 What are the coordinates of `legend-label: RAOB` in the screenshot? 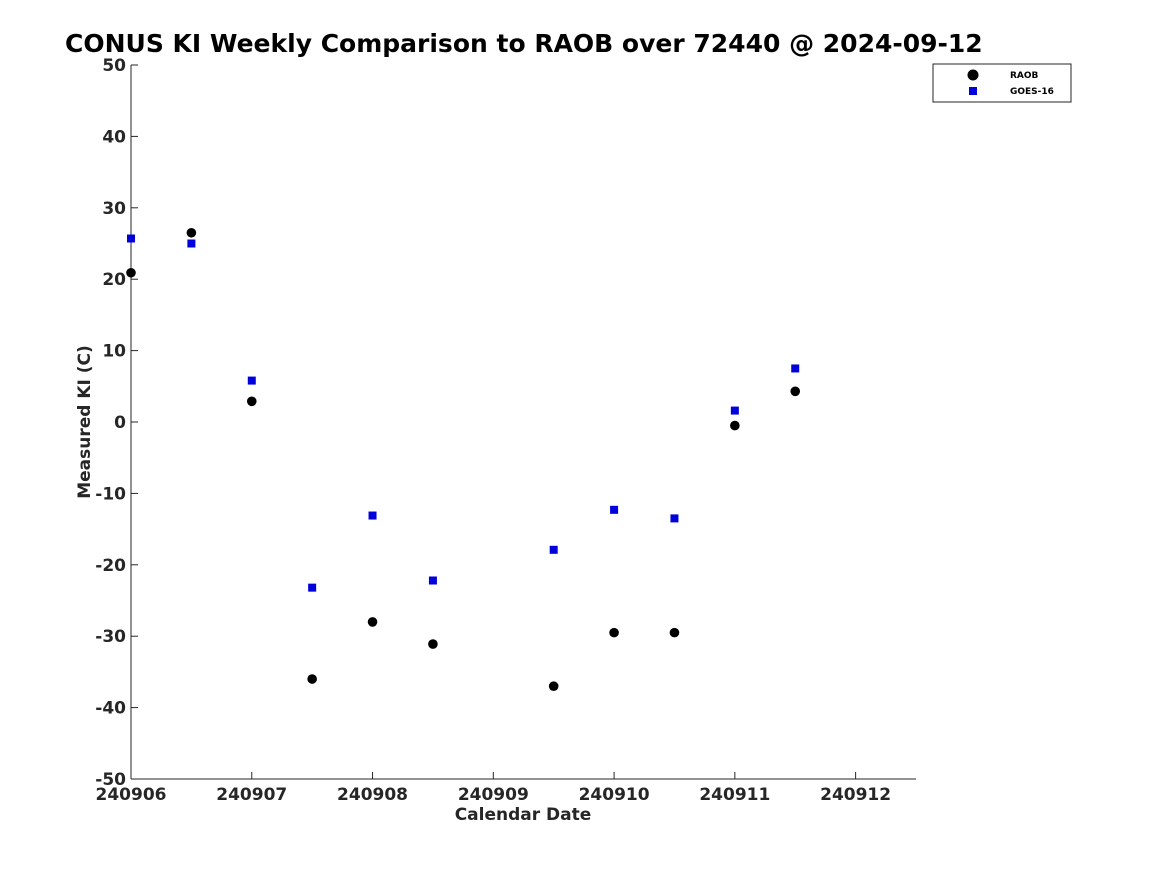 It's located at (1024, 76).